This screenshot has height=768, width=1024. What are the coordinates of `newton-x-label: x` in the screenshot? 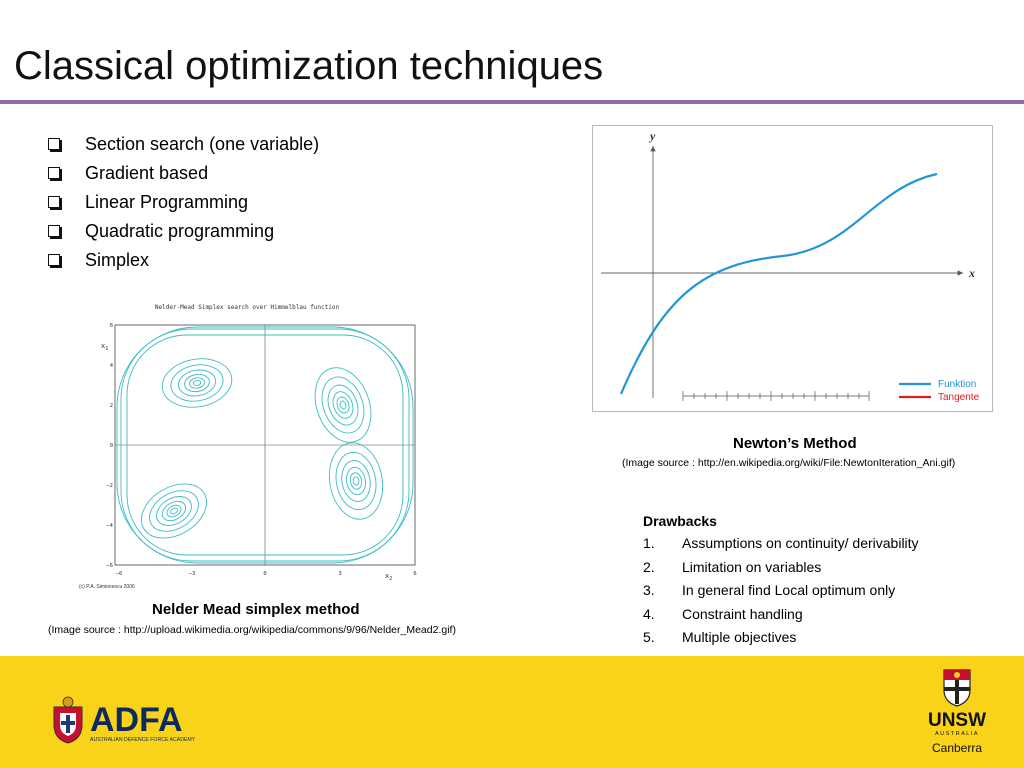 It's located at (971, 273).